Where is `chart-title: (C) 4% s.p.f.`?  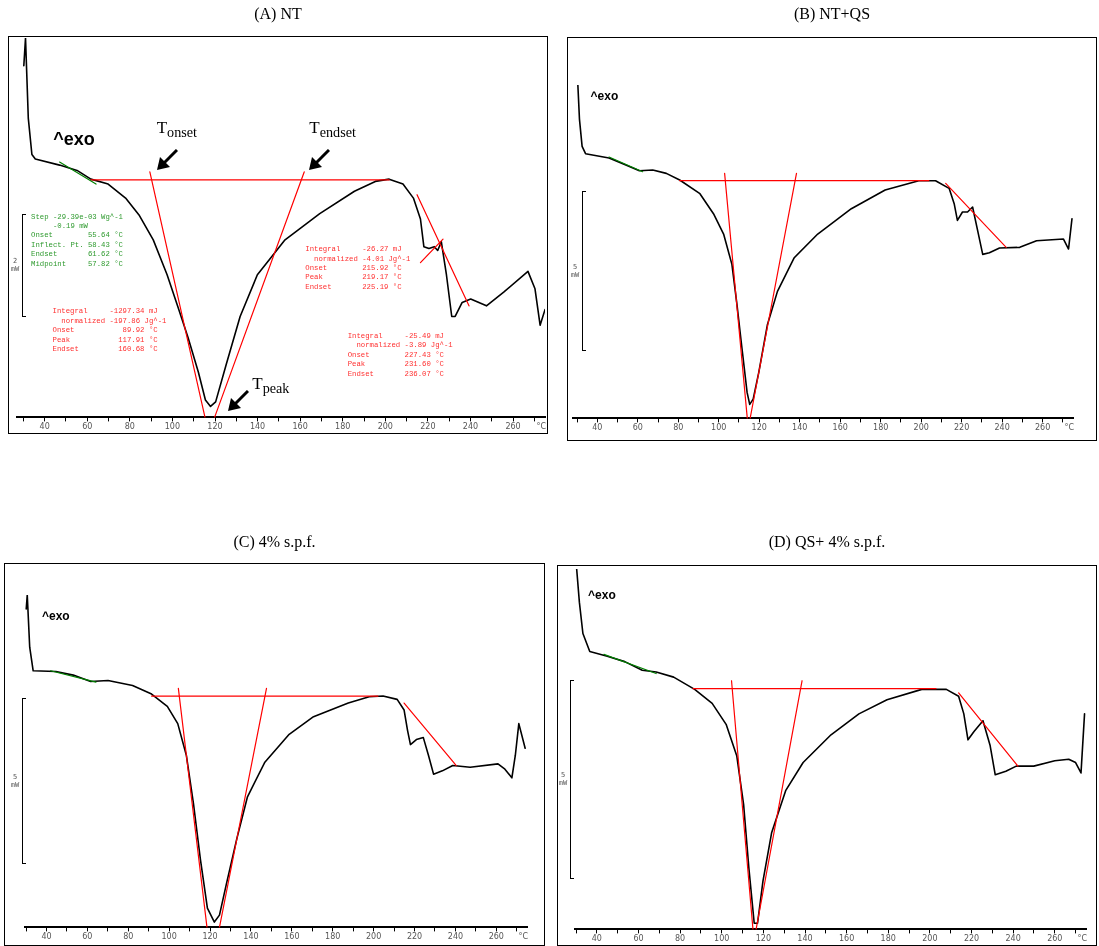 chart-title: (C) 4% s.p.f. is located at coordinates (274, 542).